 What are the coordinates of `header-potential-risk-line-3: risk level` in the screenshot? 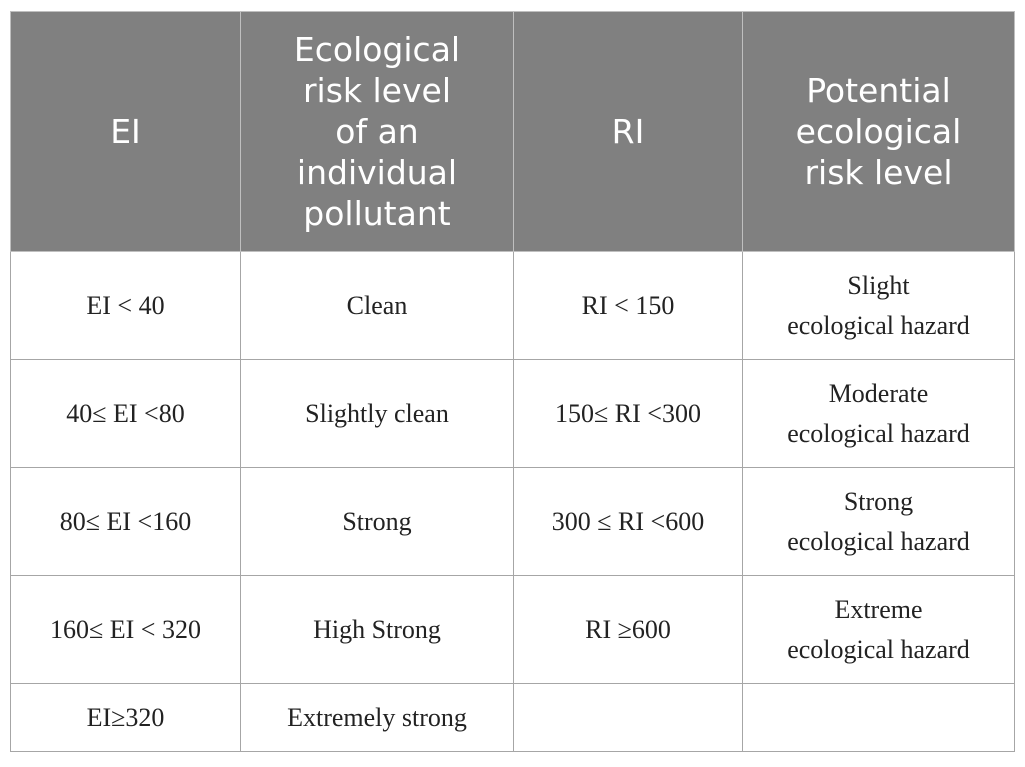 It's located at (878, 172).